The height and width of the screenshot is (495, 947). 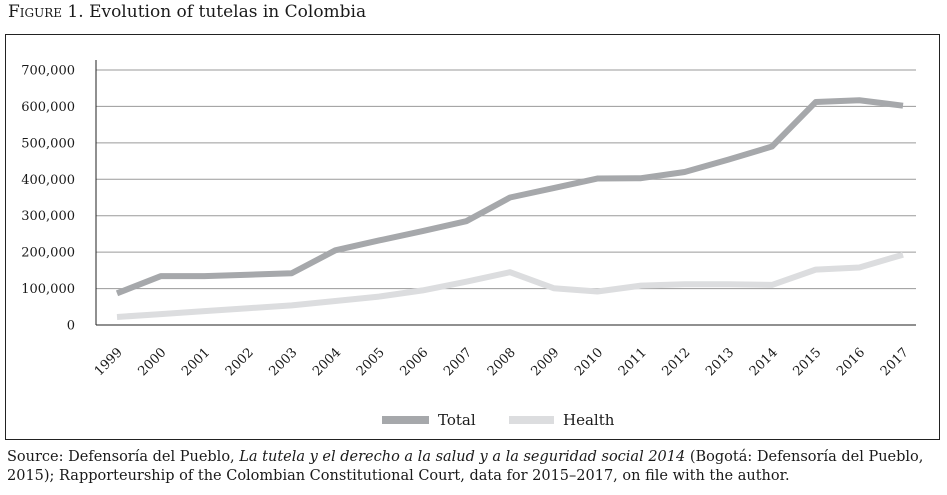 I want to click on y-tick-label-500000: 500,000, so click(x=48, y=143).